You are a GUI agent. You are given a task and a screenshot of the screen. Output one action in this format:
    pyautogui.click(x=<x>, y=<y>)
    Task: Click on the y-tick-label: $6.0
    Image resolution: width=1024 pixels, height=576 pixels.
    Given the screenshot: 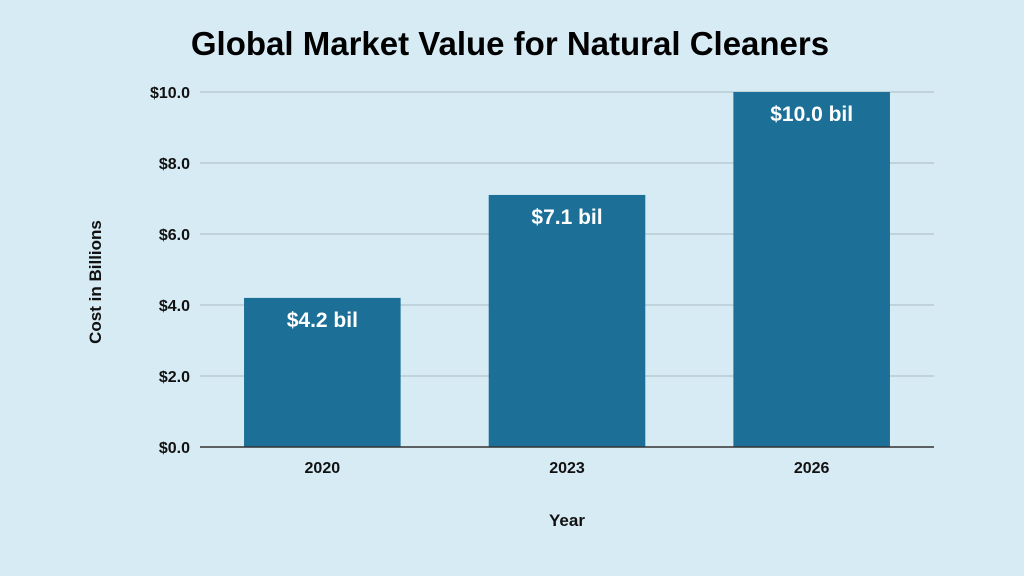 What is the action you would take?
    pyautogui.click(x=174, y=235)
    